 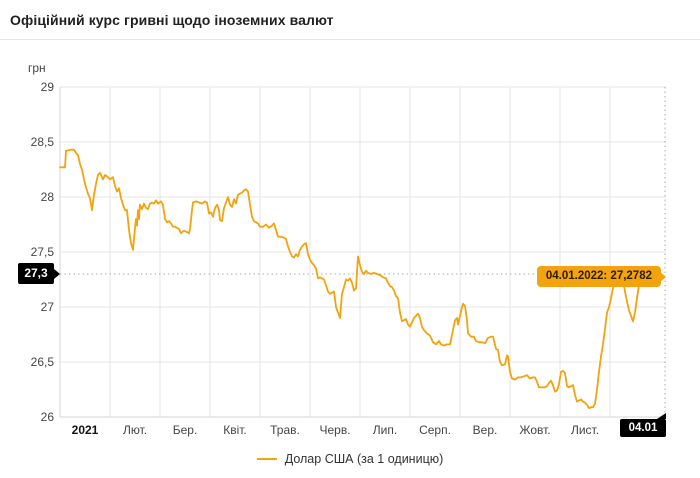 I want to click on y-tick-label: 27,5, so click(x=42, y=252).